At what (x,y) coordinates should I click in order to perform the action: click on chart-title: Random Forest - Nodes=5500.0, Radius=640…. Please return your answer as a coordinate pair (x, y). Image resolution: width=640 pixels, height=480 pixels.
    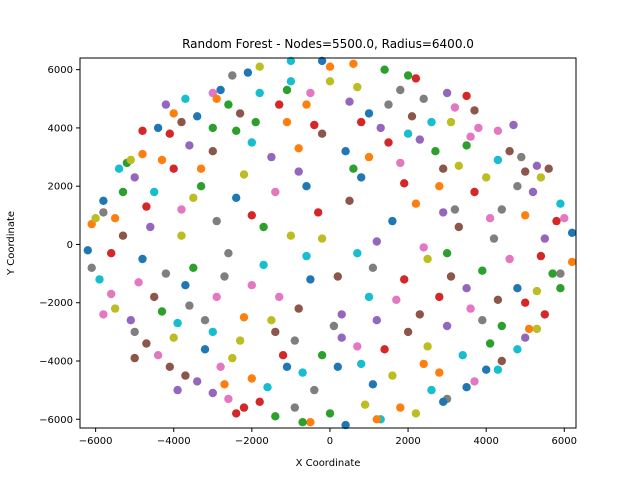
    Looking at the image, I should click on (328, 44).